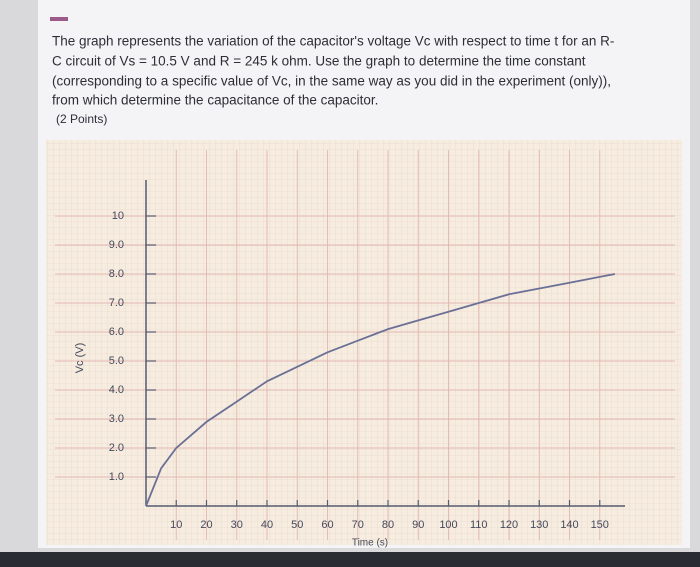 The width and height of the screenshot is (700, 567). Describe the element at coordinates (116, 274) in the screenshot. I see `y-tick-label: 8.0` at that location.